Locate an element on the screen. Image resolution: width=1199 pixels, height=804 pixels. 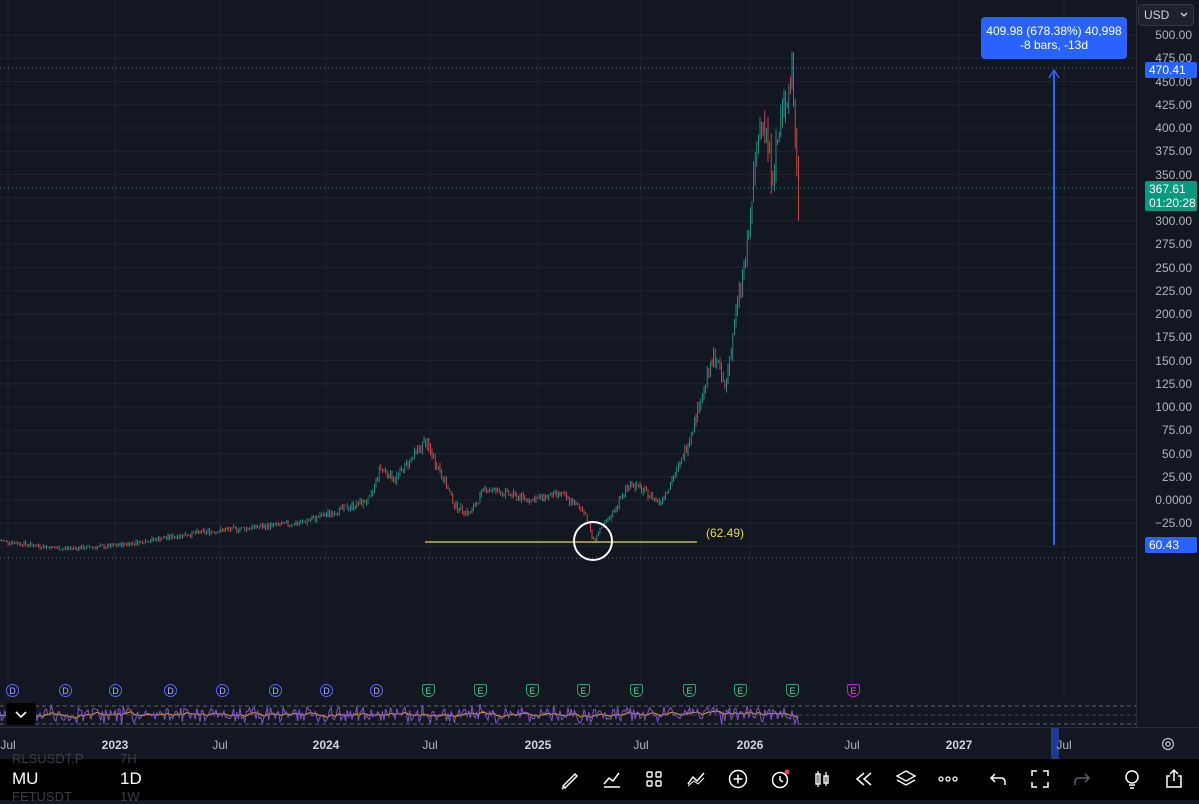
redo-button is located at coordinates (1082, 779).